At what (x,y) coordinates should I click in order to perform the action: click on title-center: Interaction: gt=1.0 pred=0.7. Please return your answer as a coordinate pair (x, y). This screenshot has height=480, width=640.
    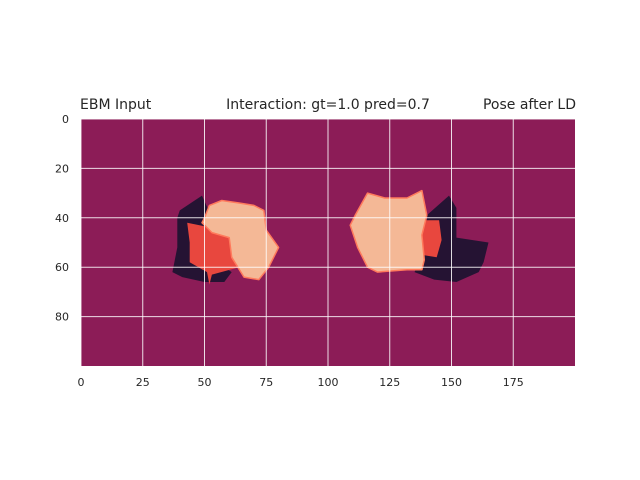
    Looking at the image, I should click on (328, 105).